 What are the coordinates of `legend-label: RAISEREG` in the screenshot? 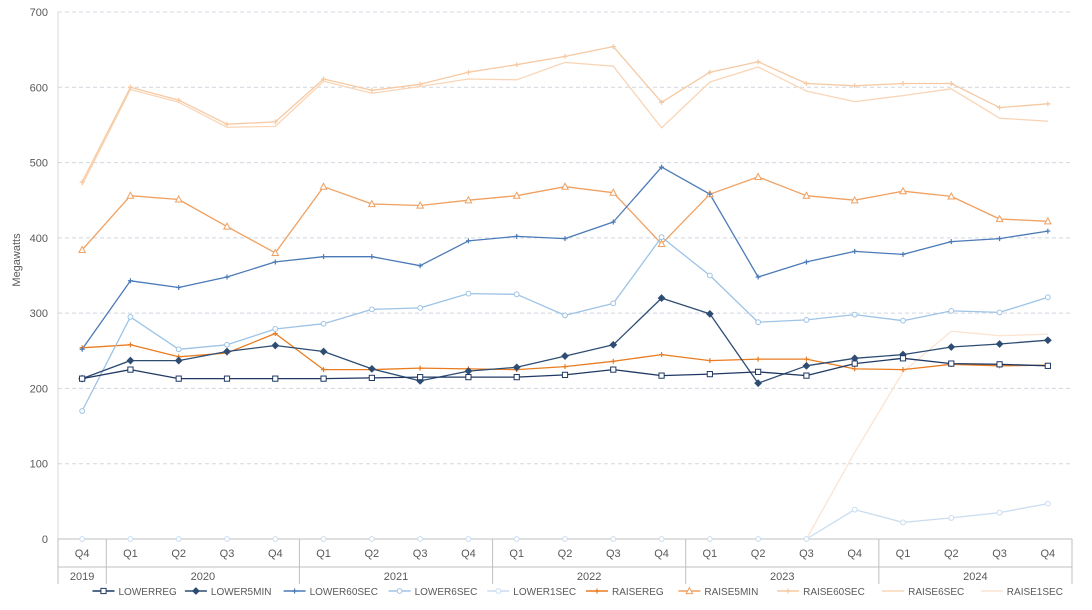 It's located at (638, 592).